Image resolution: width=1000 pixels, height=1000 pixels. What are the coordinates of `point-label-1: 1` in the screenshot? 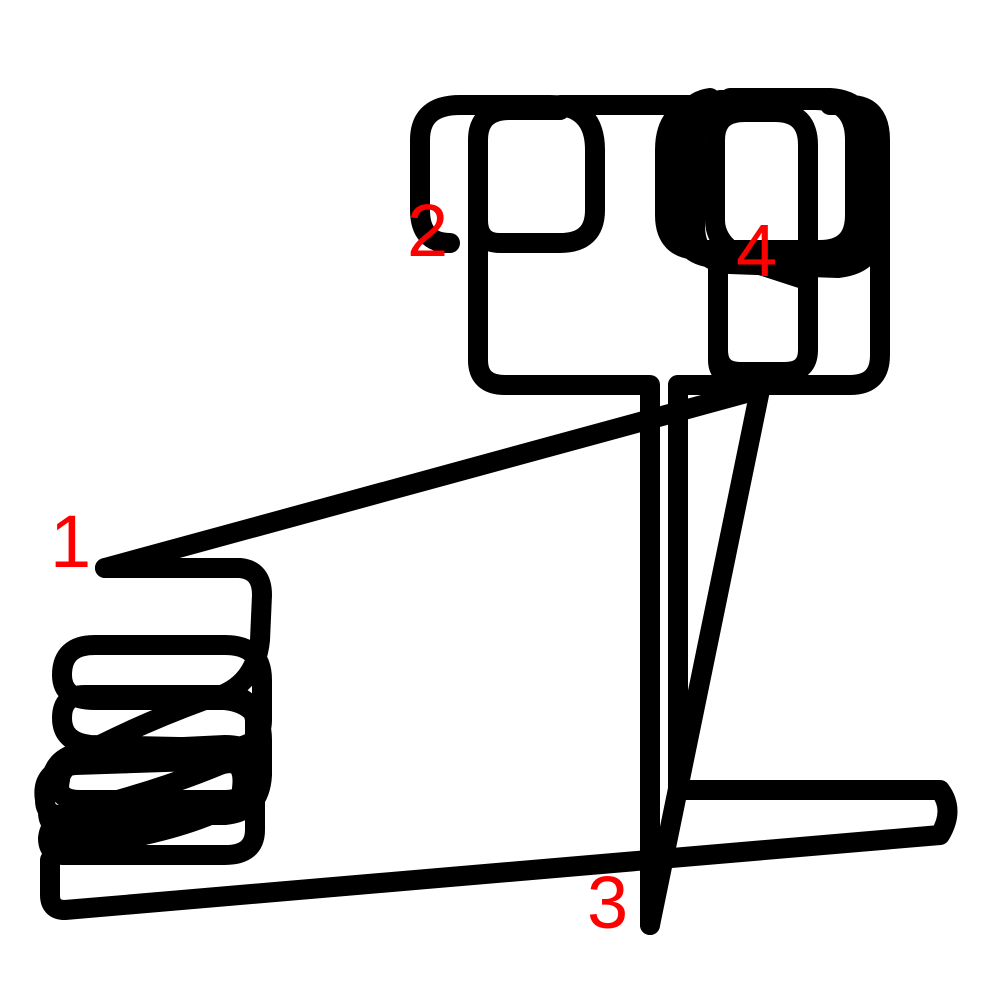 It's located at (70, 541).